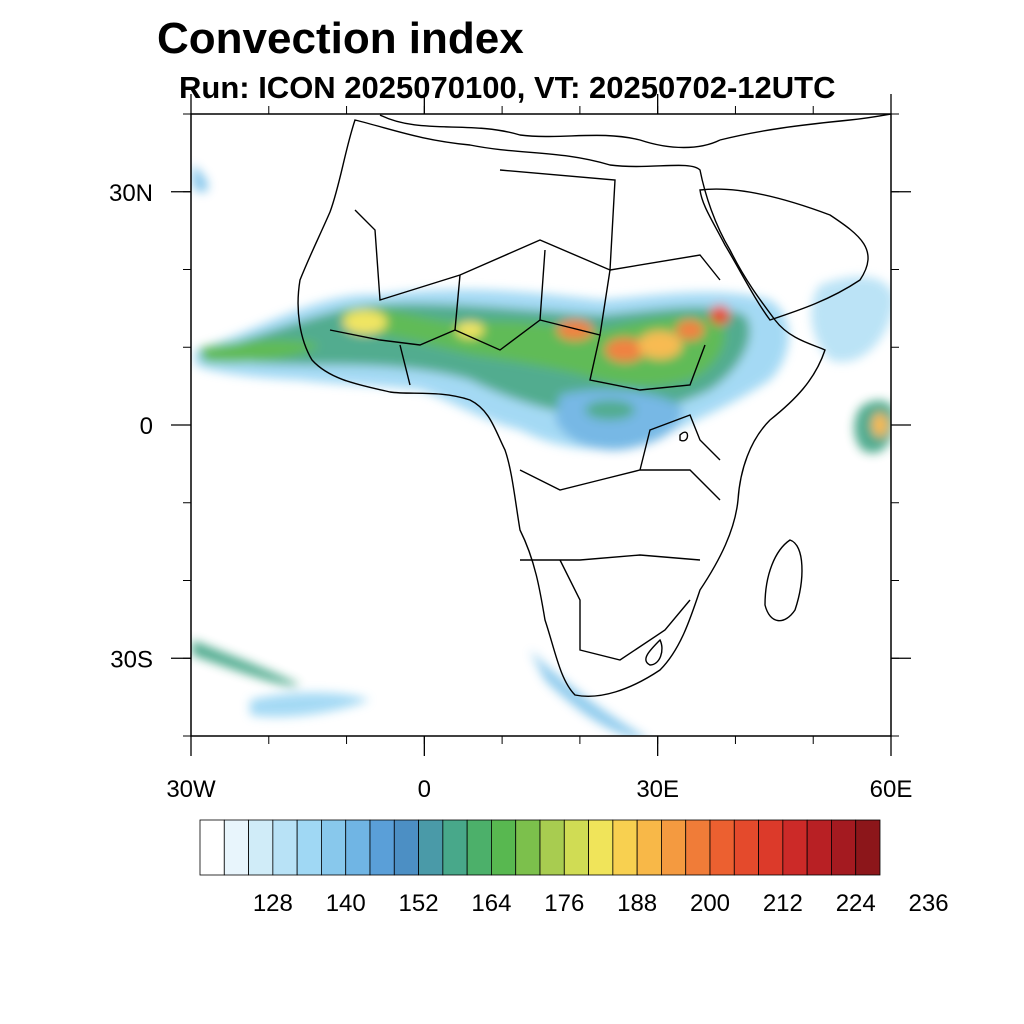 Image resolution: width=1024 pixels, height=1024 pixels. What do you see at coordinates (424, 789) in the screenshot?
I see `lon-tick-label: 0` at bounding box center [424, 789].